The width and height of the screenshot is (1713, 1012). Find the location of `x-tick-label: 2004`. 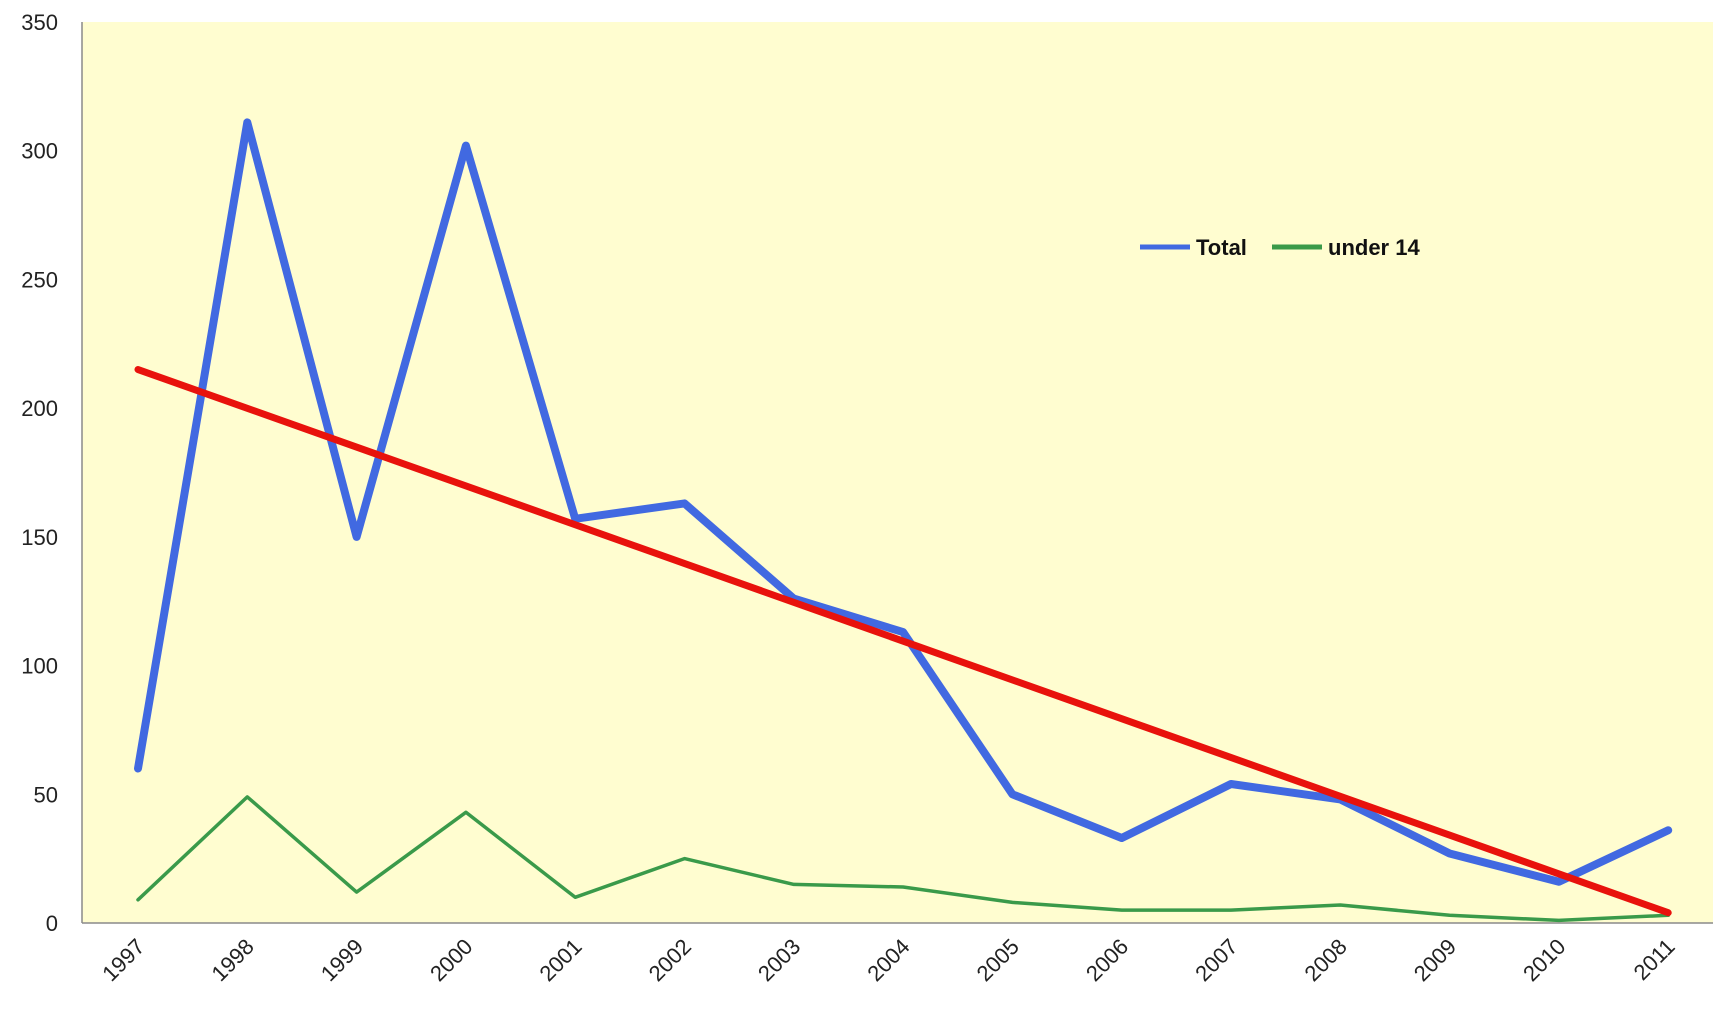

x-tick-label: 2004 is located at coordinates (888, 960).